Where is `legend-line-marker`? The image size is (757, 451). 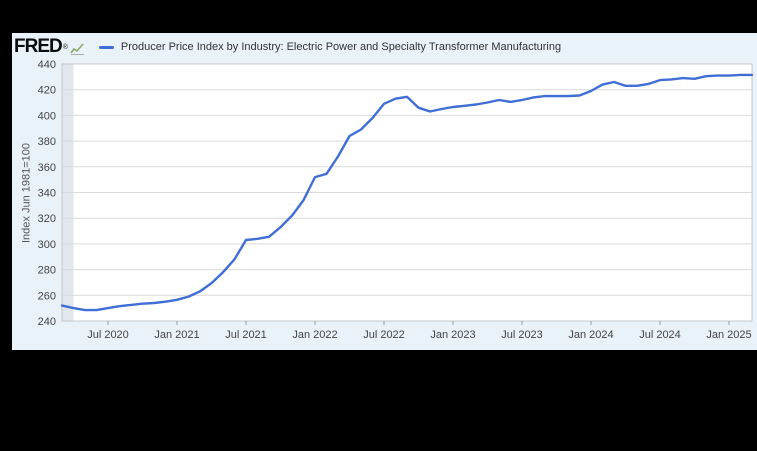
legend-line-marker is located at coordinates (106, 47).